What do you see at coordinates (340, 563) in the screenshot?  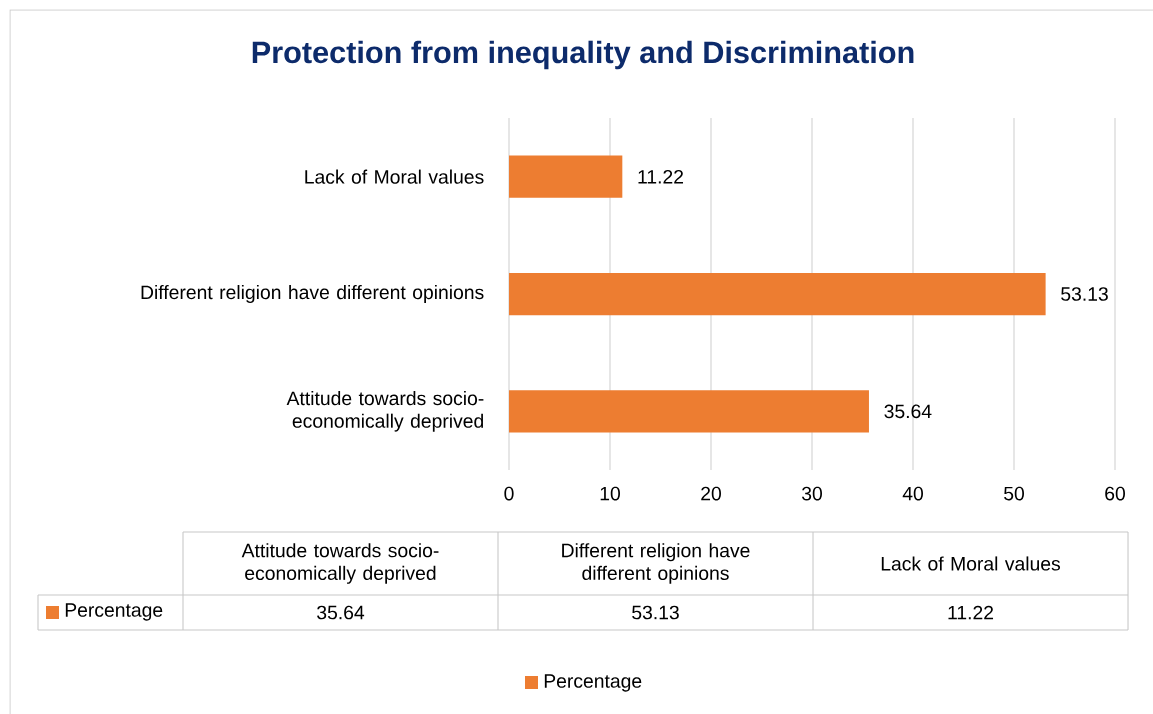 I see `category-label: Attitude towards socio-economically deprived` at bounding box center [340, 563].